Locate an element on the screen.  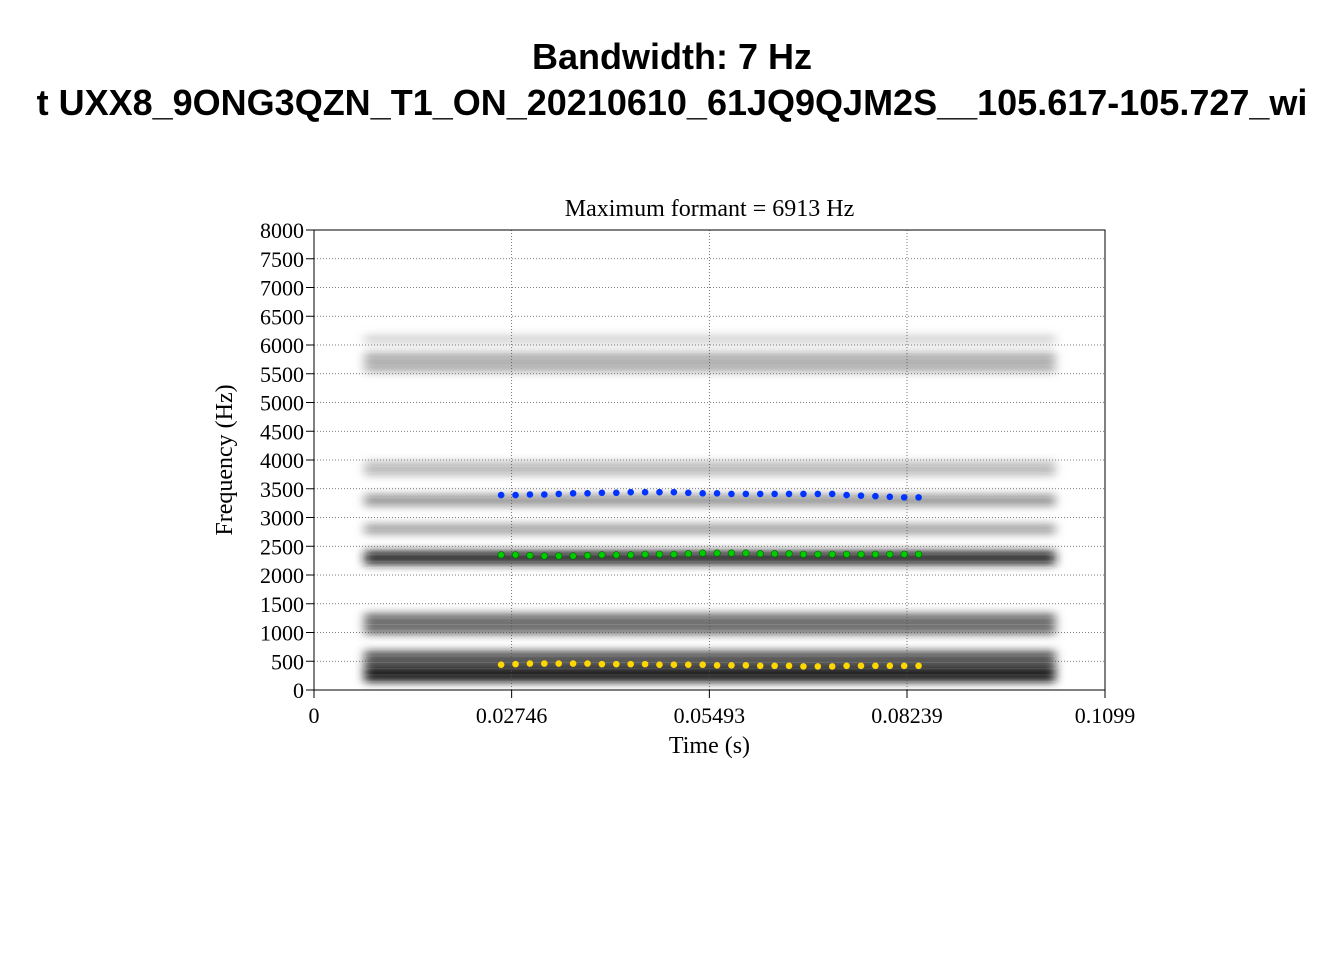
y-tick-label: 3000 is located at coordinates (282, 518).